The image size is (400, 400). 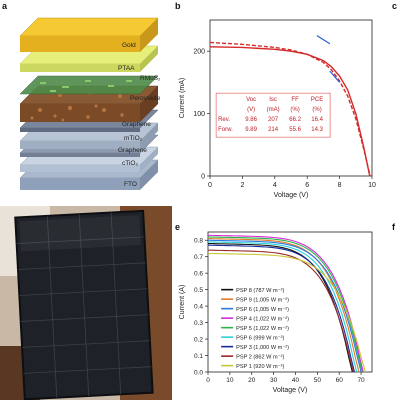 I want to click on legend-label: PSP 6 (1,005 W m⁻²), so click(x=262, y=310).